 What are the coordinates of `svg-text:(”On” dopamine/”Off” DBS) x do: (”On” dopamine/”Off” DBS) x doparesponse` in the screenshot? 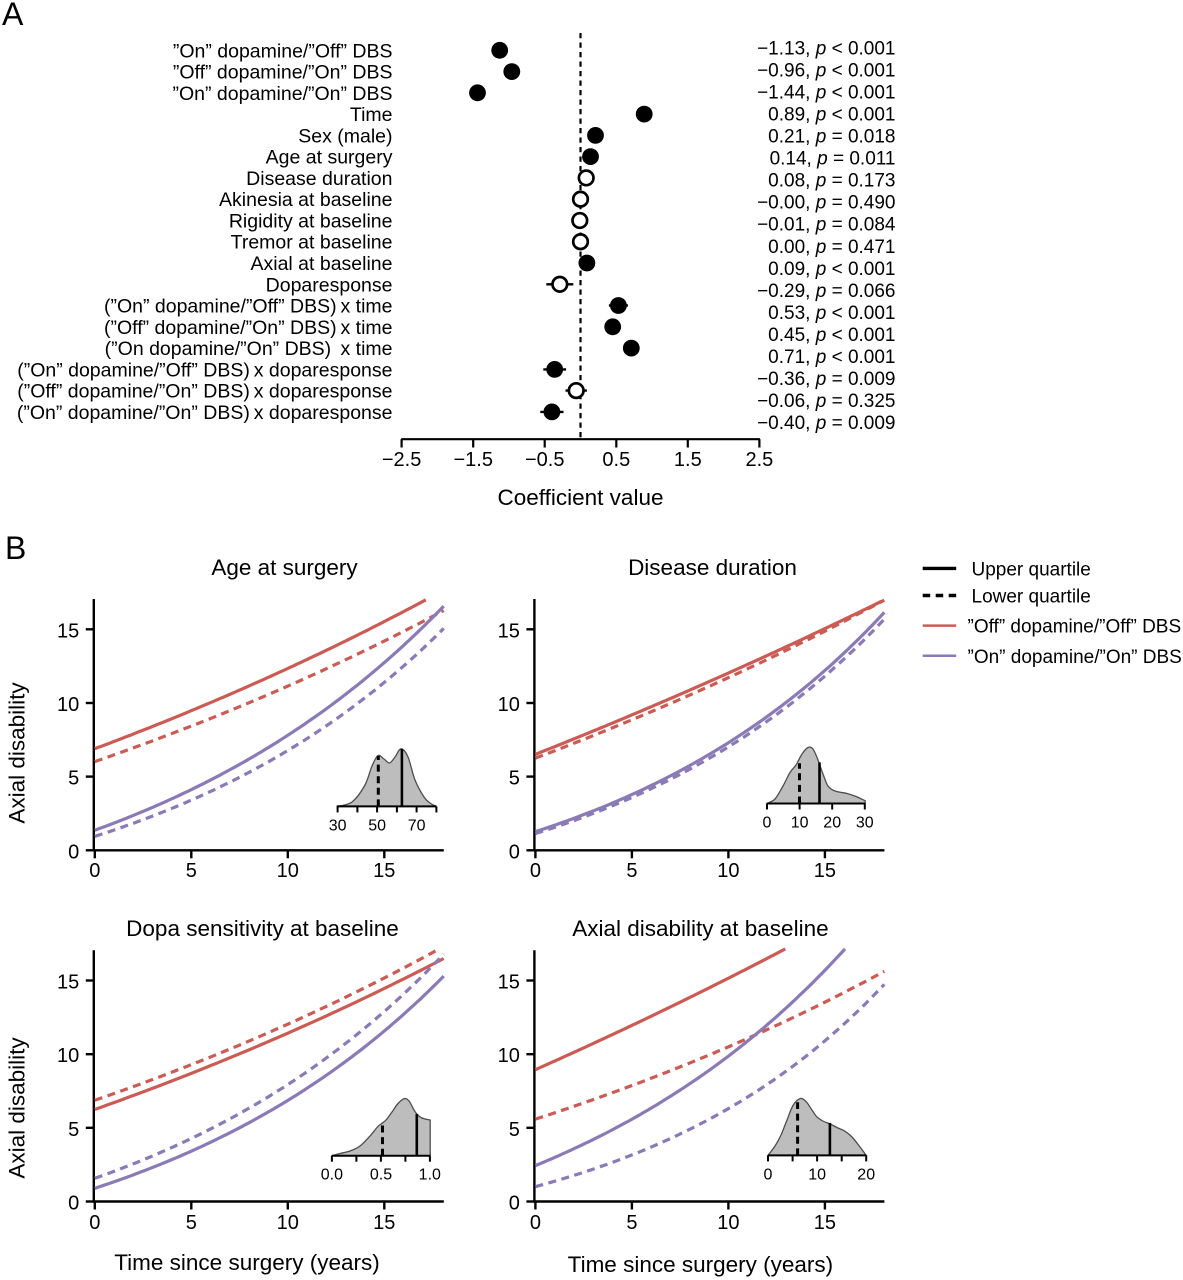 It's located at (204, 370).